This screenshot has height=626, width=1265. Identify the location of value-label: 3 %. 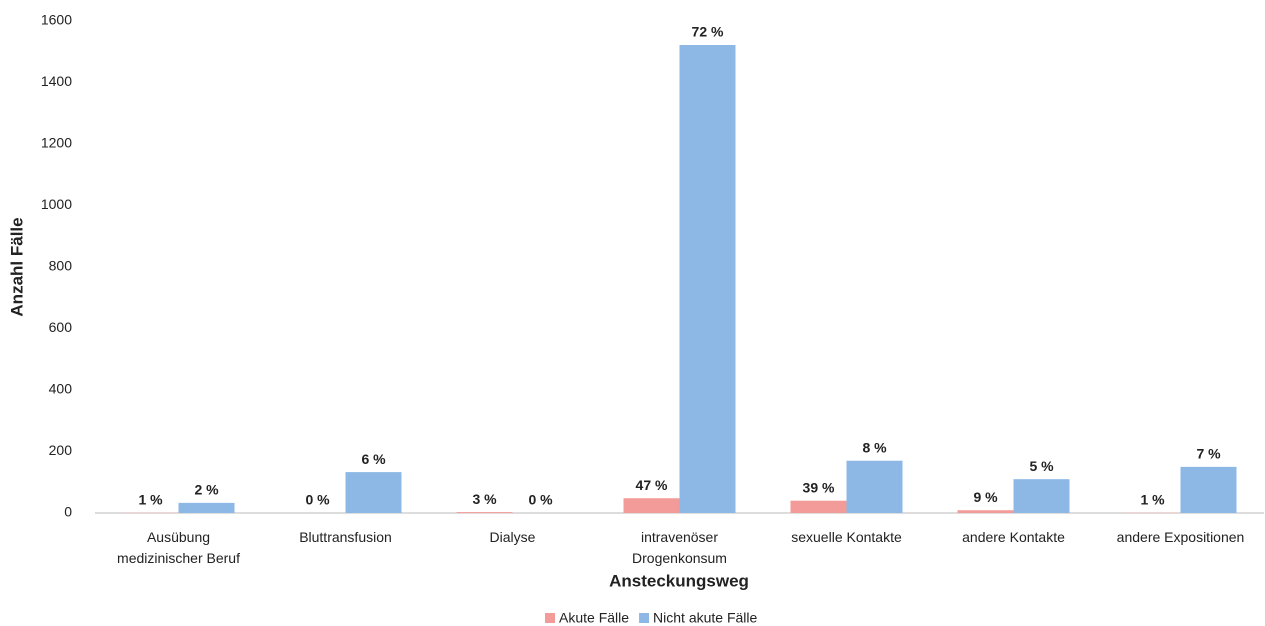
(484, 499).